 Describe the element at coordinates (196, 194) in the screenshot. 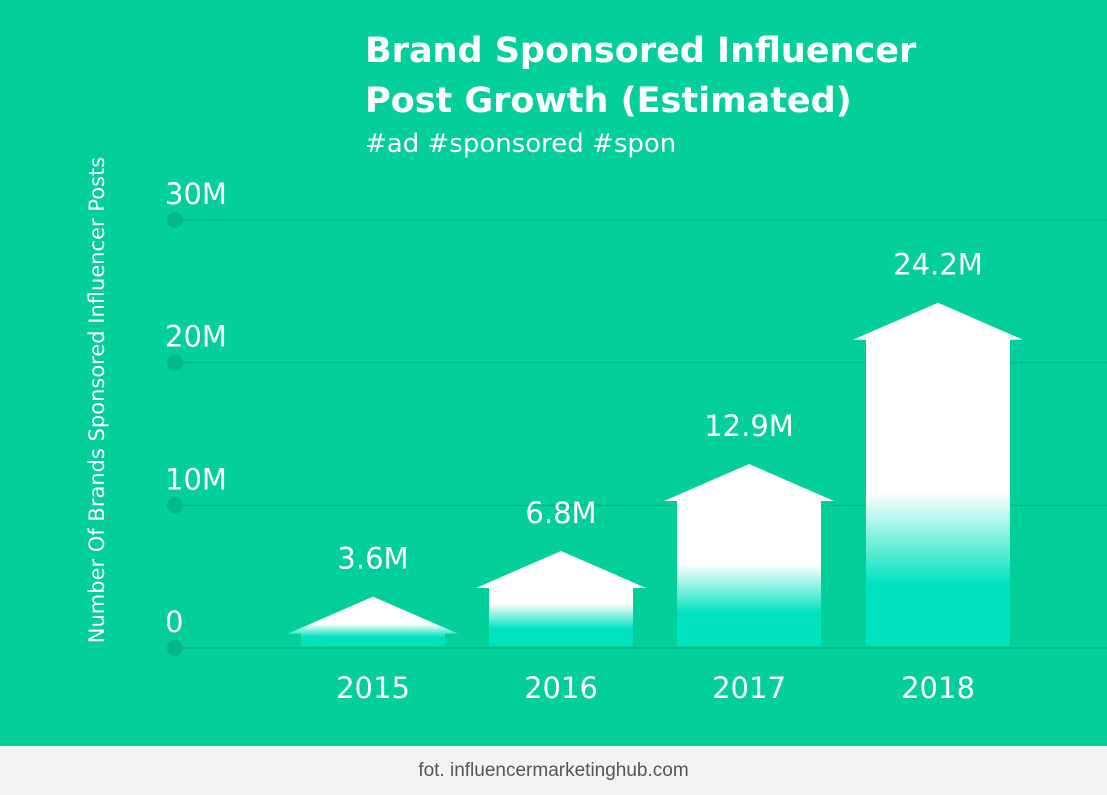

I see `y-tick-label: 30M` at that location.